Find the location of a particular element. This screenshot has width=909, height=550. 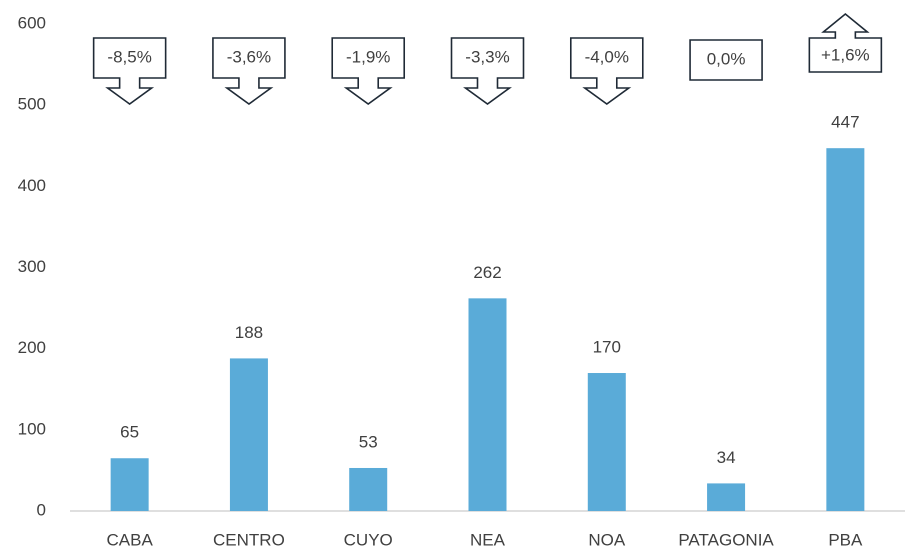

callout-label: -4,0% is located at coordinates (607, 56).